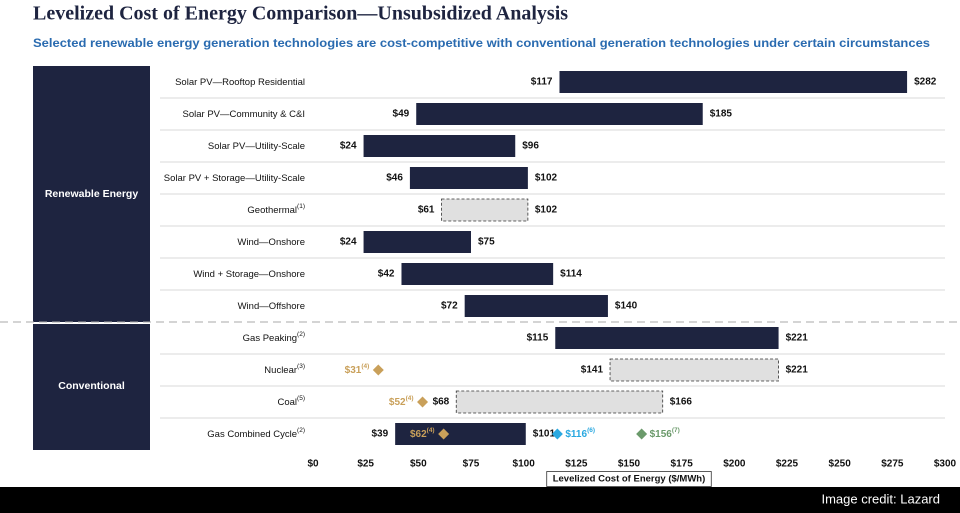 The image size is (960, 513). I want to click on high-label: $185, so click(721, 114).